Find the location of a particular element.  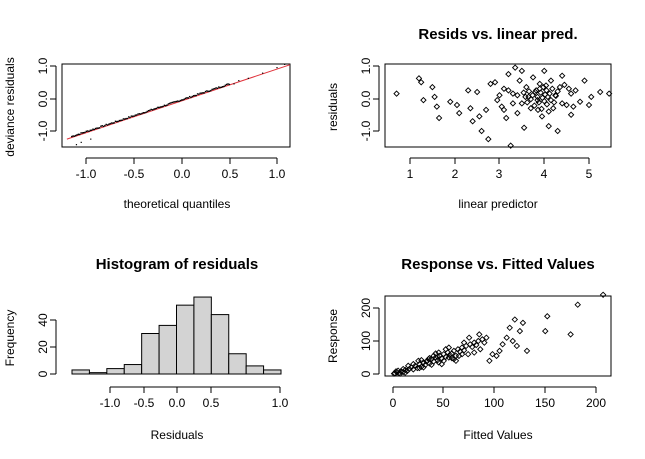

y-tick-label: 200 is located at coordinates (366, 308).